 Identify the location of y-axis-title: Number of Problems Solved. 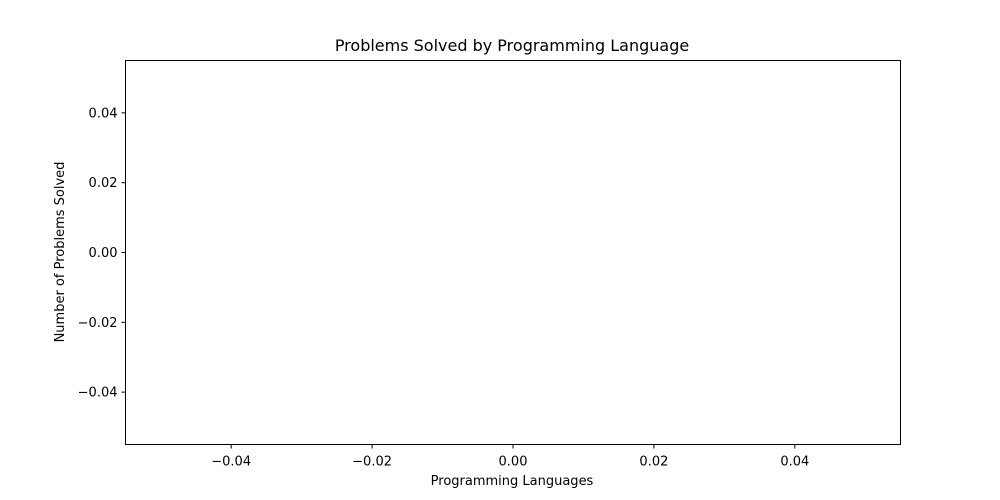
(60, 252).